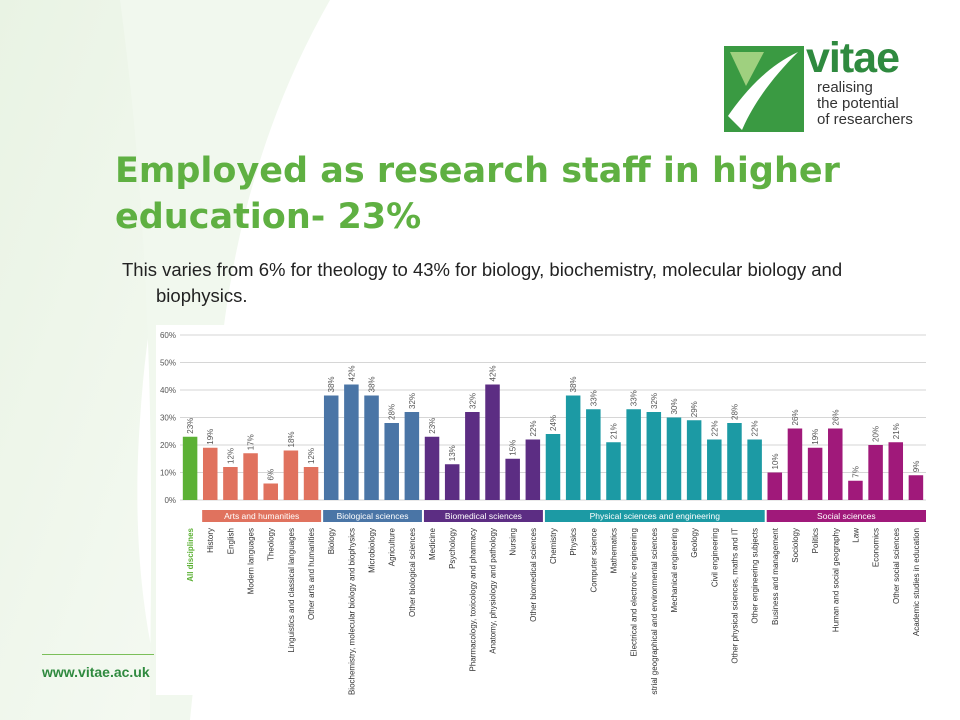 This screenshot has height=720, width=960. I want to click on footer-url: www.vitae.ac.uk, so click(96, 672).